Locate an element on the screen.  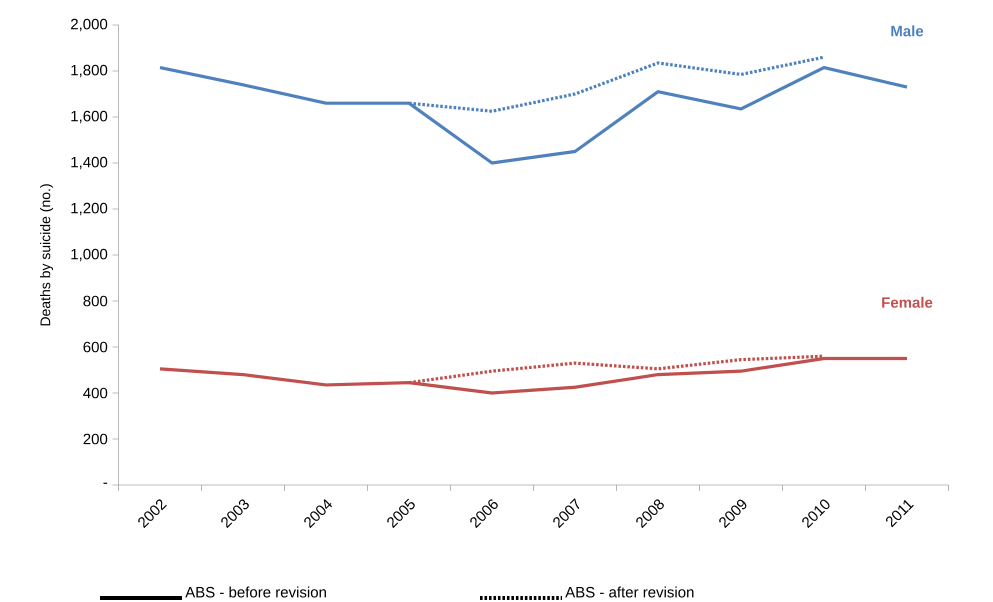
y-tick-label: 800 is located at coordinates (95, 301).